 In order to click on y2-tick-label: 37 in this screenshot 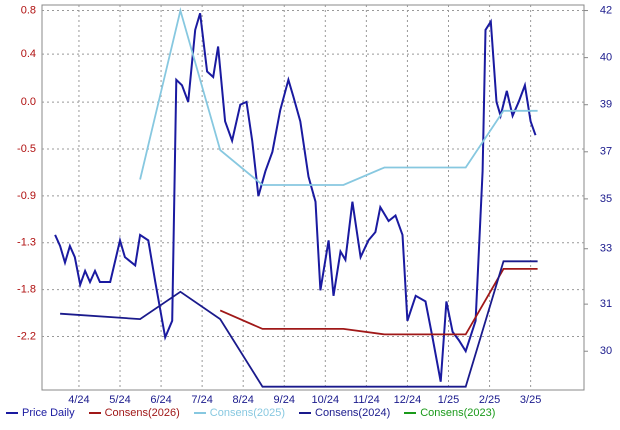, I will do `click(606, 152)`.